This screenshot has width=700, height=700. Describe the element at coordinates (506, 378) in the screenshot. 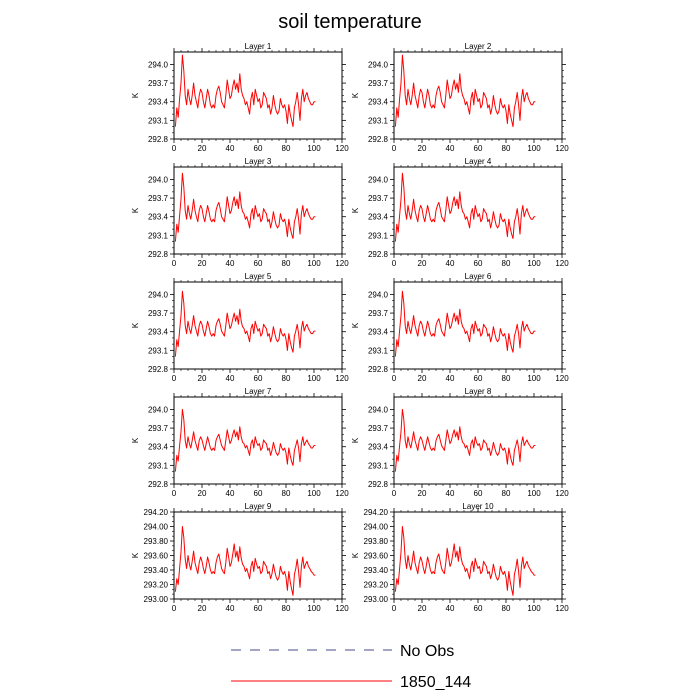

I see `chart-6-xtick-label: 80` at that location.